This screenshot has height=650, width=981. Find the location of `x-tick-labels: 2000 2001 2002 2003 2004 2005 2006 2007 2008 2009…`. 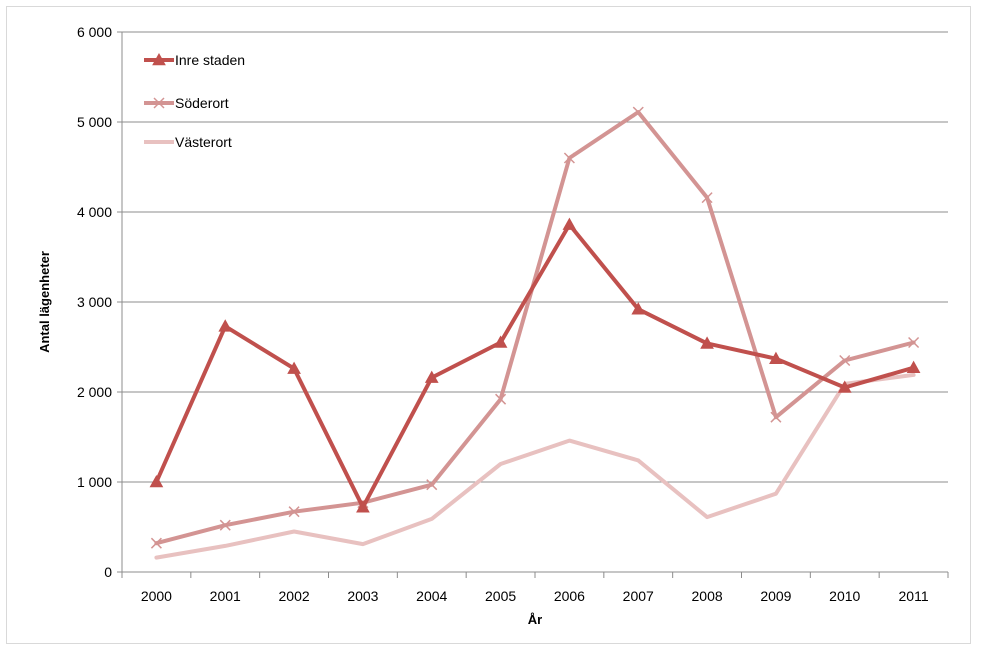

x-tick-labels: 2000 2001 2002 2003 2004 2005 2006 2007 2008 2009… is located at coordinates (535, 596).